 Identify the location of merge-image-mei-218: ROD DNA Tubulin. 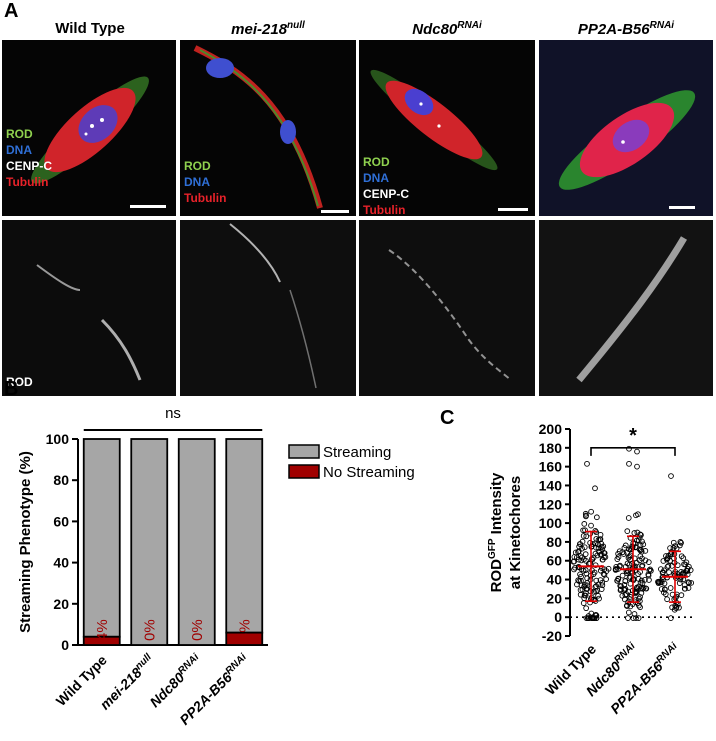
(268, 128).